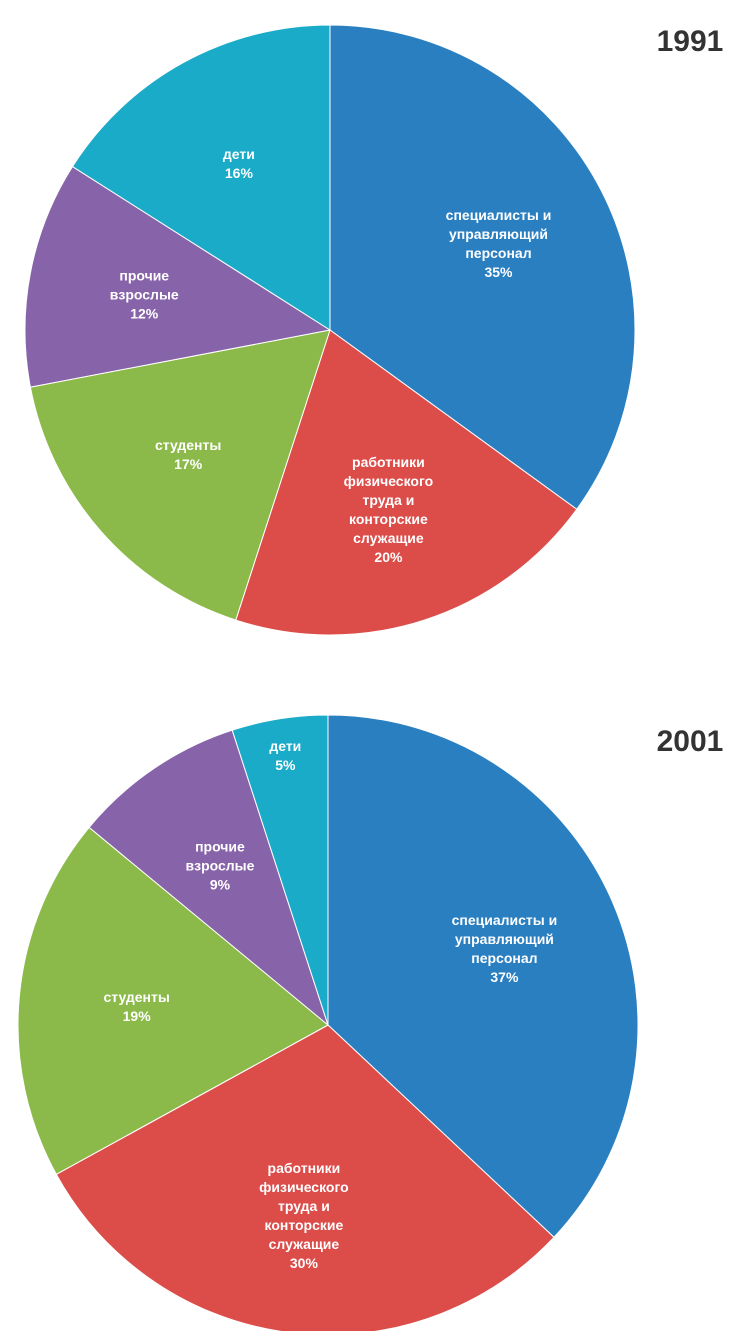 This screenshot has width=739, height=1331. I want to click on slice-label: прочие взрослые 12%, so click(144, 294).